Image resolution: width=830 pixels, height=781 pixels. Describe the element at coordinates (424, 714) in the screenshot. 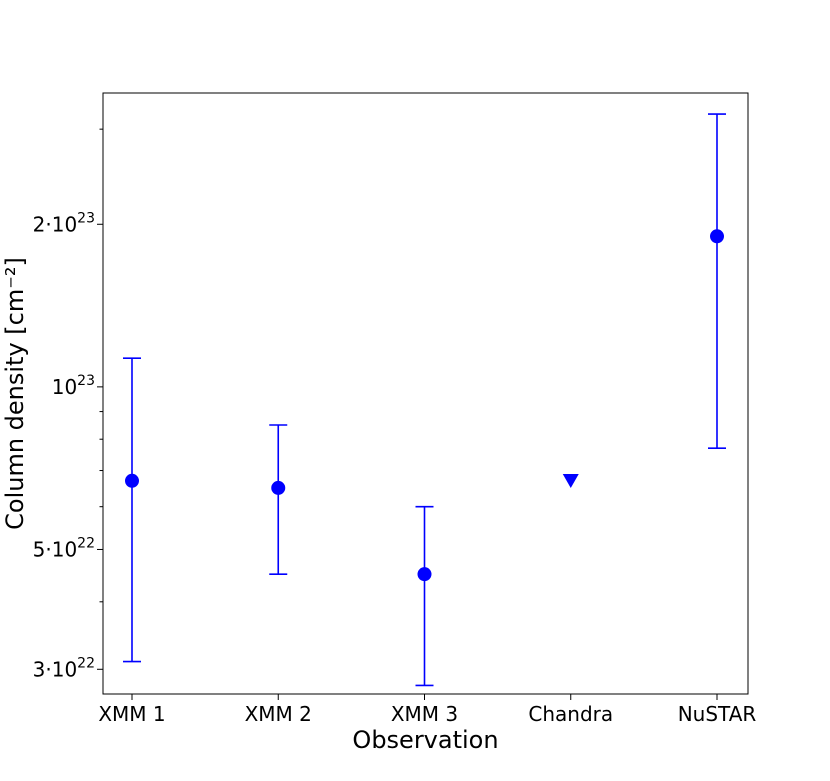

I see `x-tick-label: XMM 3` at that location.